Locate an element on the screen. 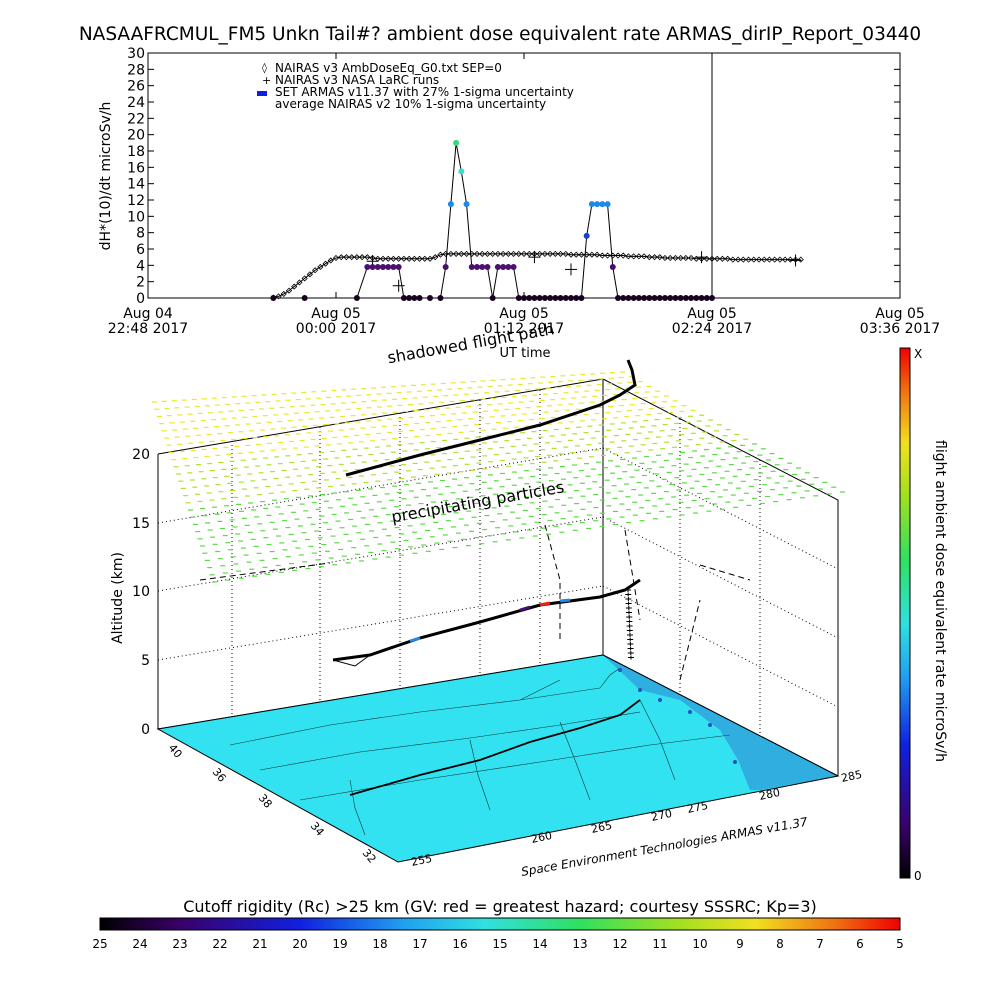 This screenshot has width=1000, height=1000. y-tick-label: 4 is located at coordinates (140, 266).